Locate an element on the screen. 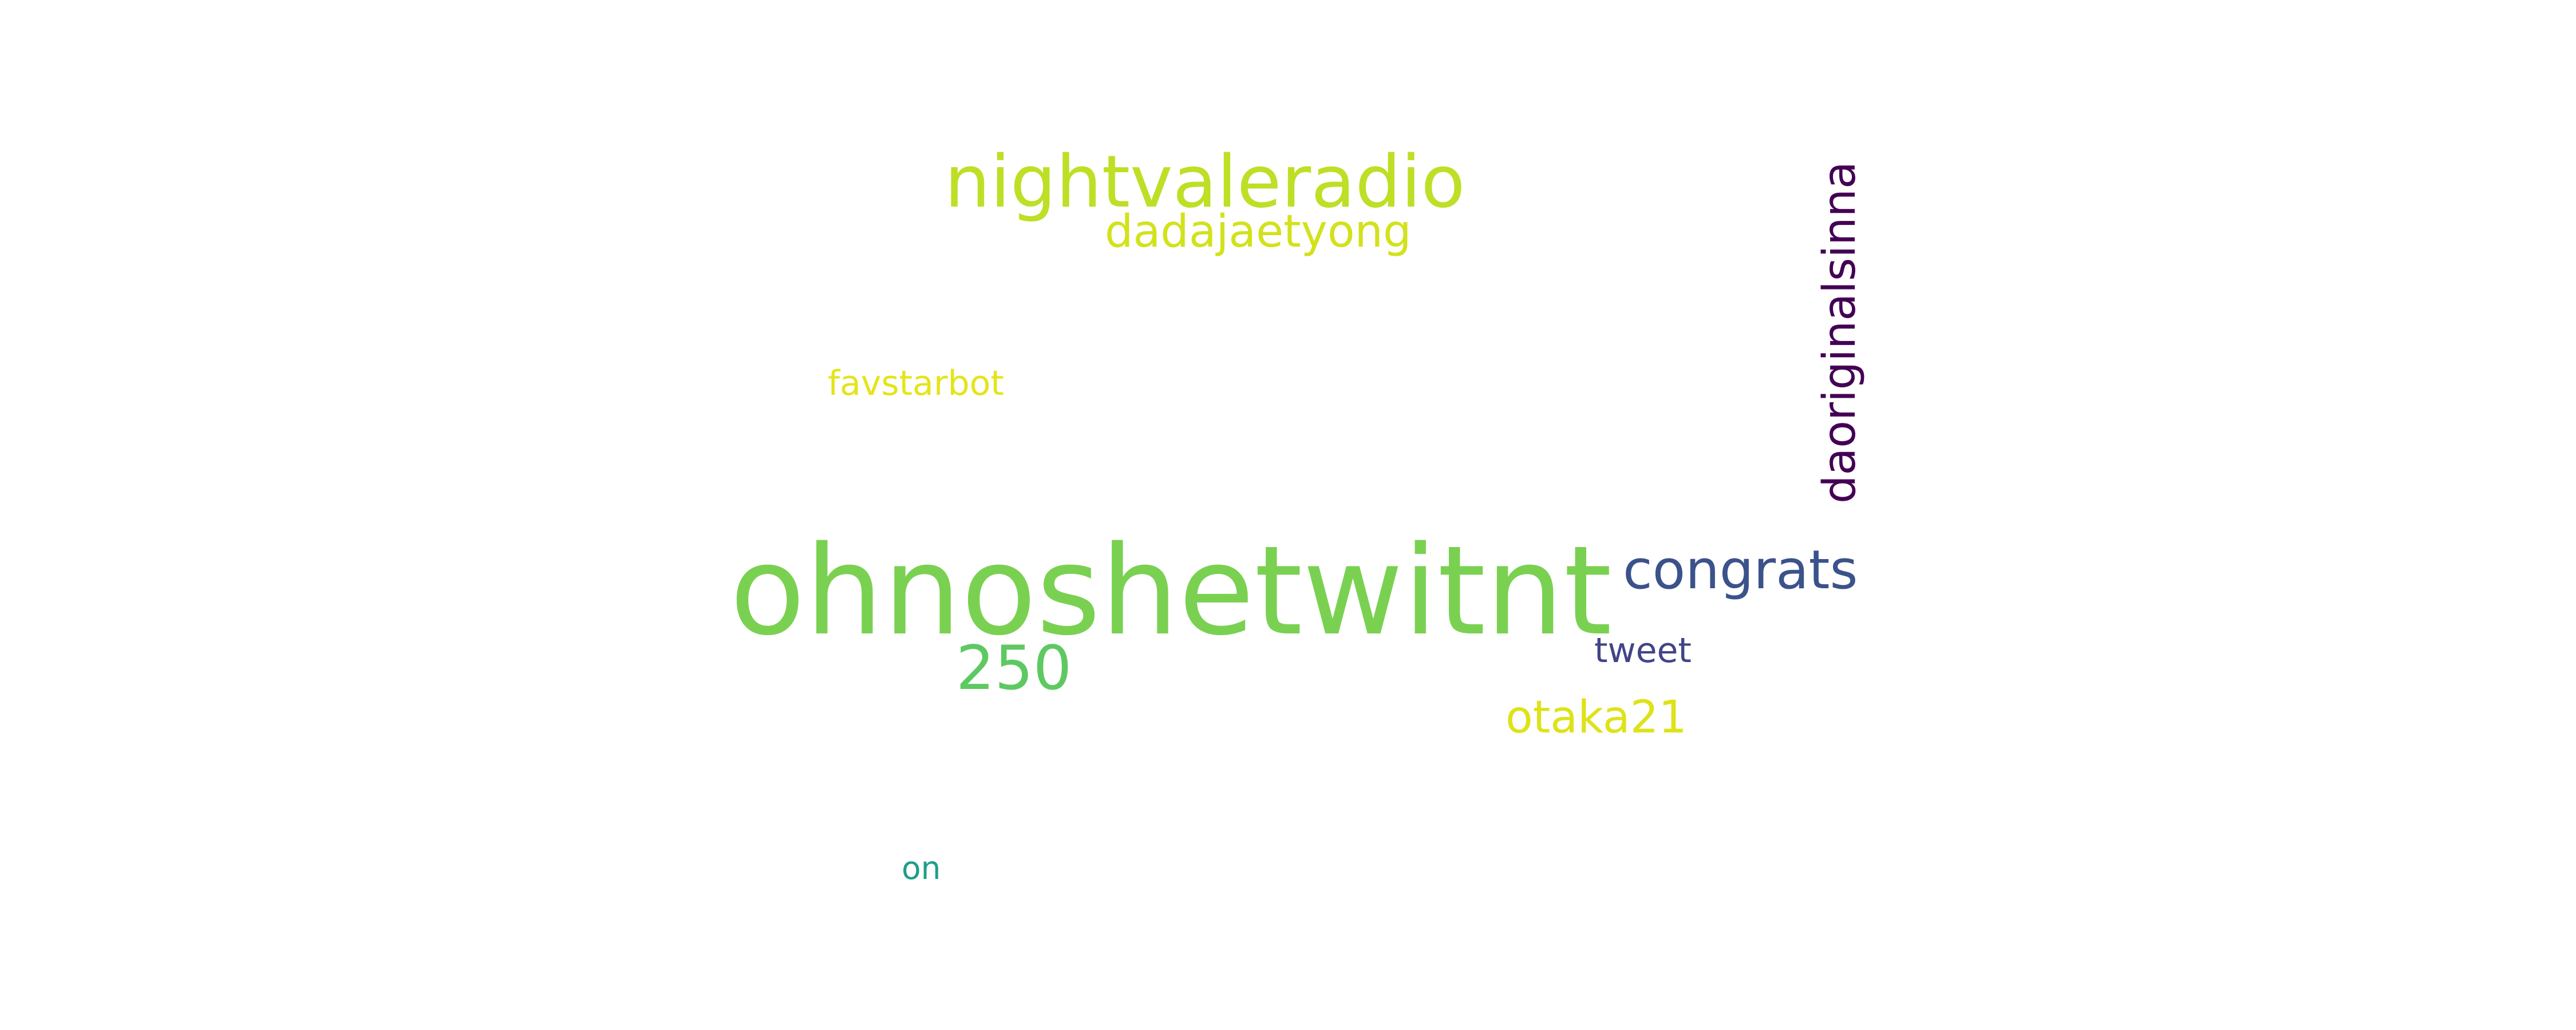 The width and height of the screenshot is (2576, 1030). word-otaka21: otaka21 is located at coordinates (1596, 717).